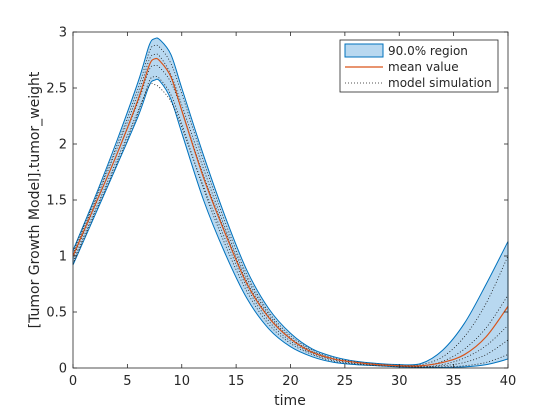  I want to click on legend-label-band: 90.0% region, so click(428, 51).